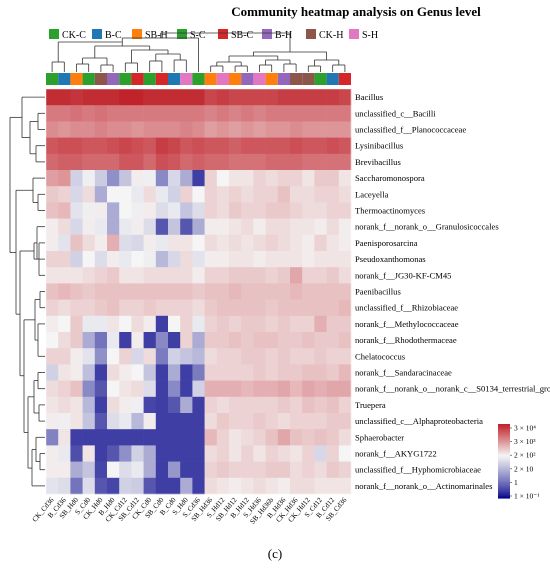 This screenshot has width=550, height=570. What do you see at coordinates (54, 34) in the screenshot?
I see `legend-swatch-ck-c` at bounding box center [54, 34].